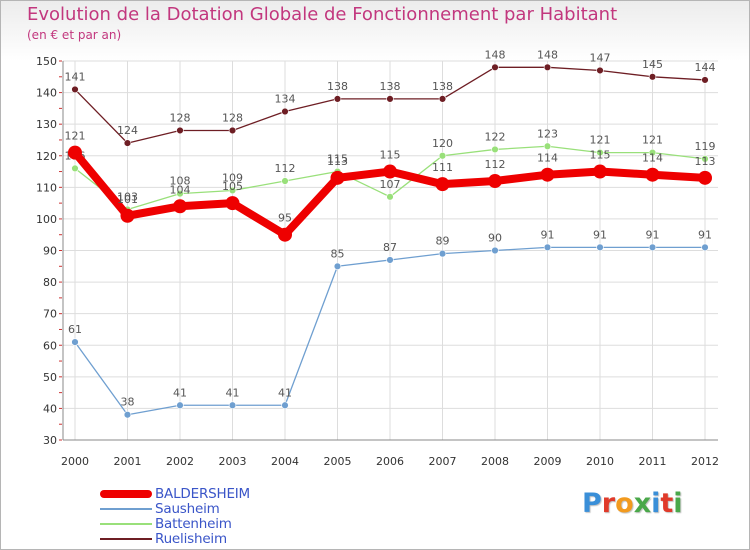  What do you see at coordinates (128, 461) in the screenshot?
I see `x-tick-label: 2001` at bounding box center [128, 461].